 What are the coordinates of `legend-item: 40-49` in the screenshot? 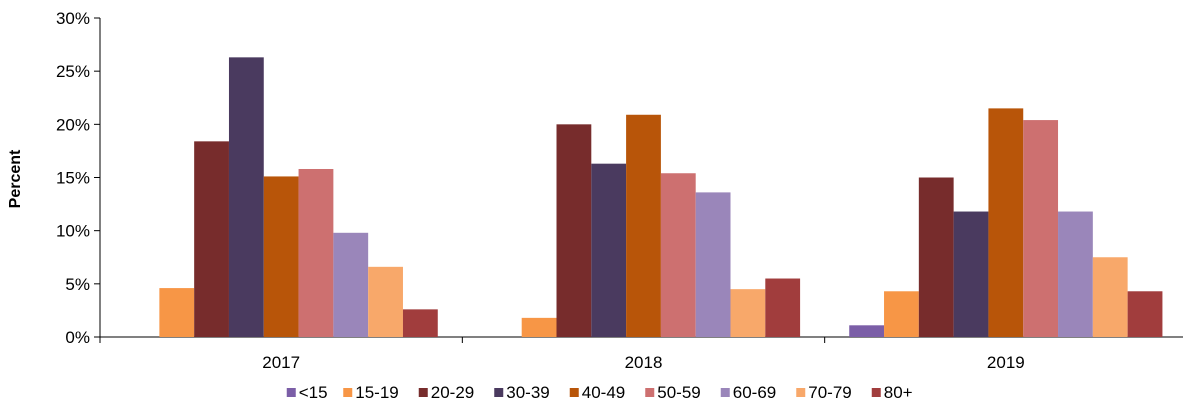 It's located at (597, 392).